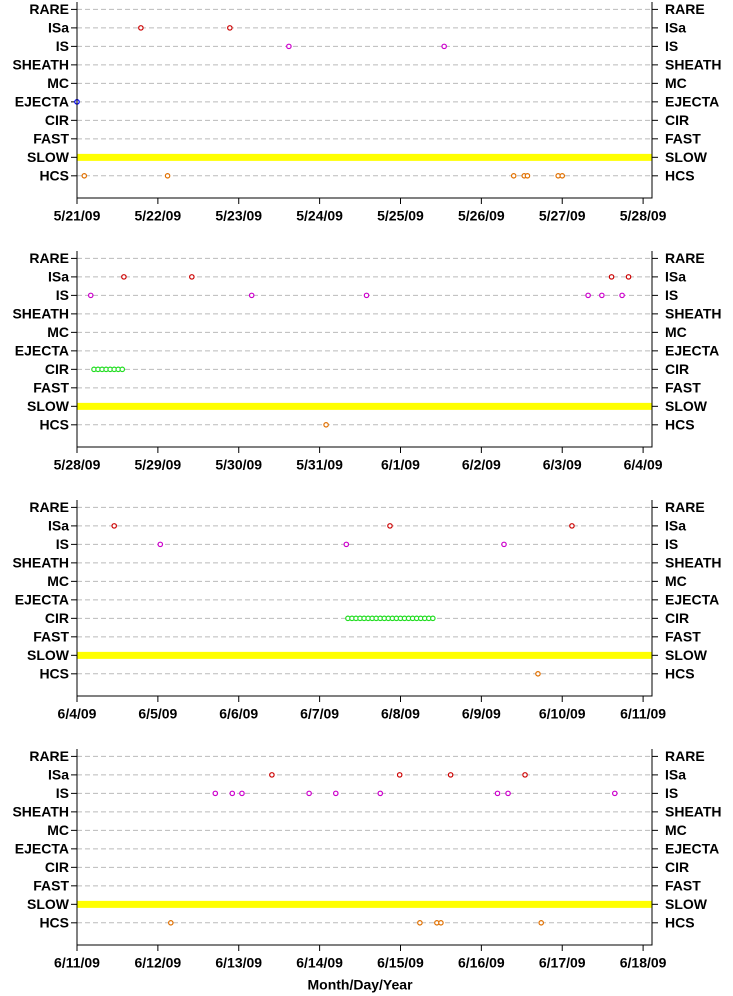 The height and width of the screenshot is (996, 733). What do you see at coordinates (481, 714) in the screenshot?
I see `x-tick-label: 6/9/09` at bounding box center [481, 714].